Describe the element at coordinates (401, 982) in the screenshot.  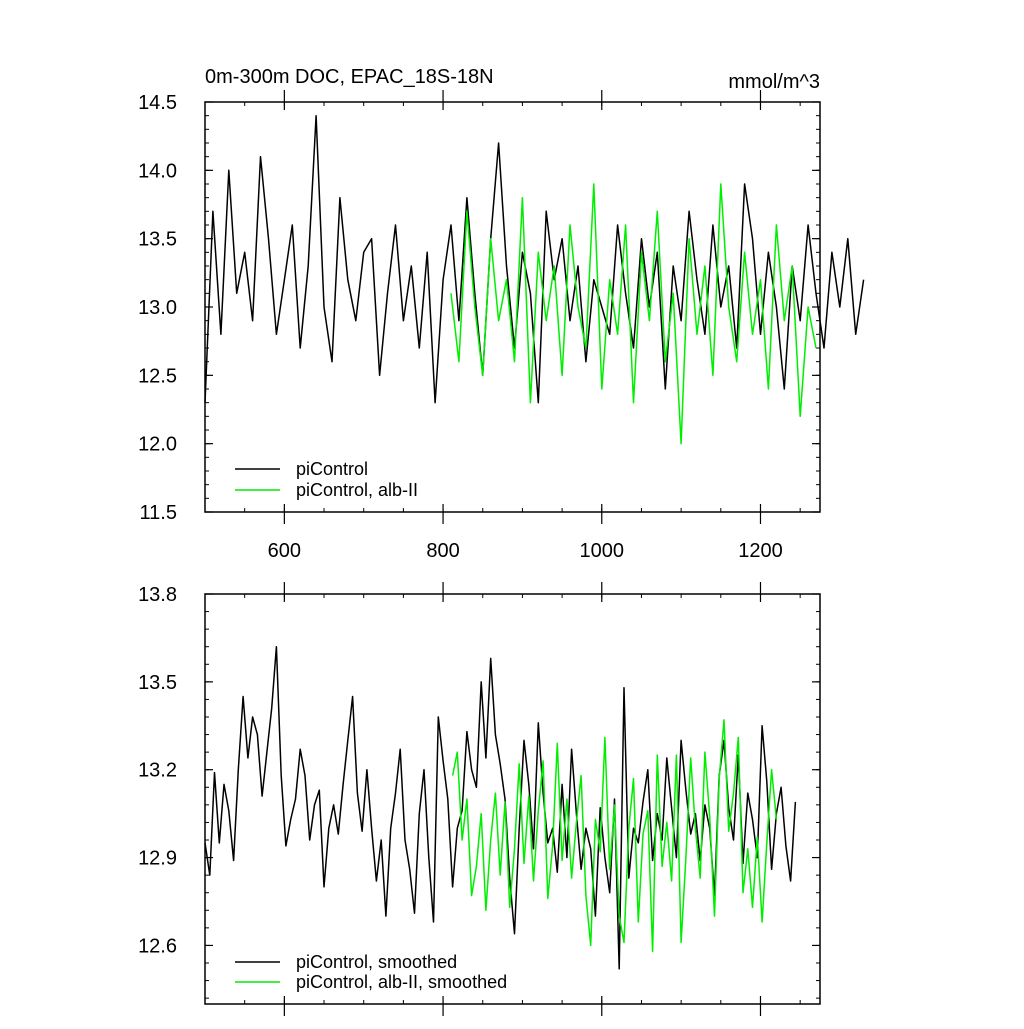
I see `legend-label-alb-ii-smoothed: piControl, alb-II, smoothed` at that location.